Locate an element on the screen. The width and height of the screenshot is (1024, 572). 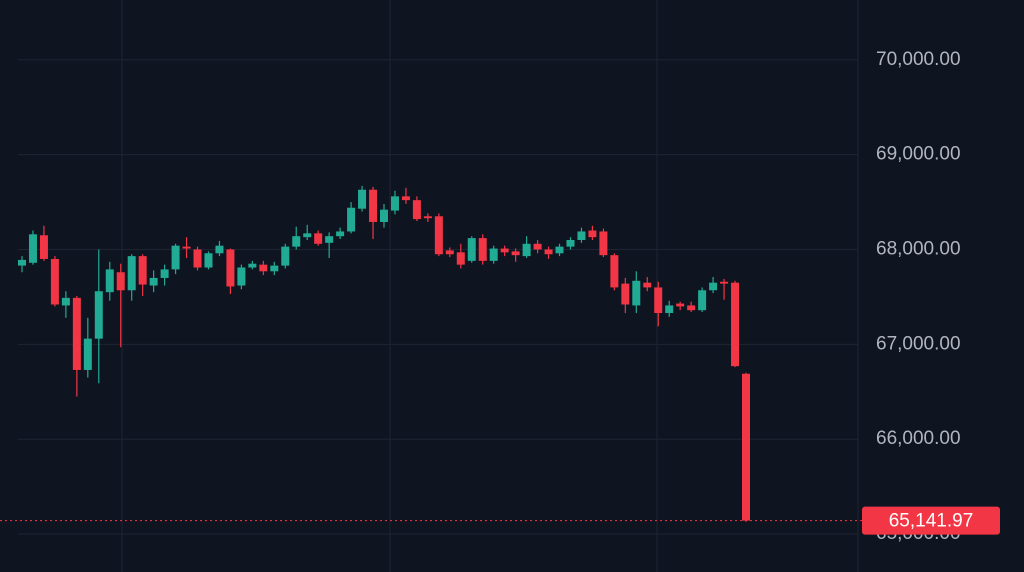
y-tick-label: 69,000.00 is located at coordinates (918, 154).